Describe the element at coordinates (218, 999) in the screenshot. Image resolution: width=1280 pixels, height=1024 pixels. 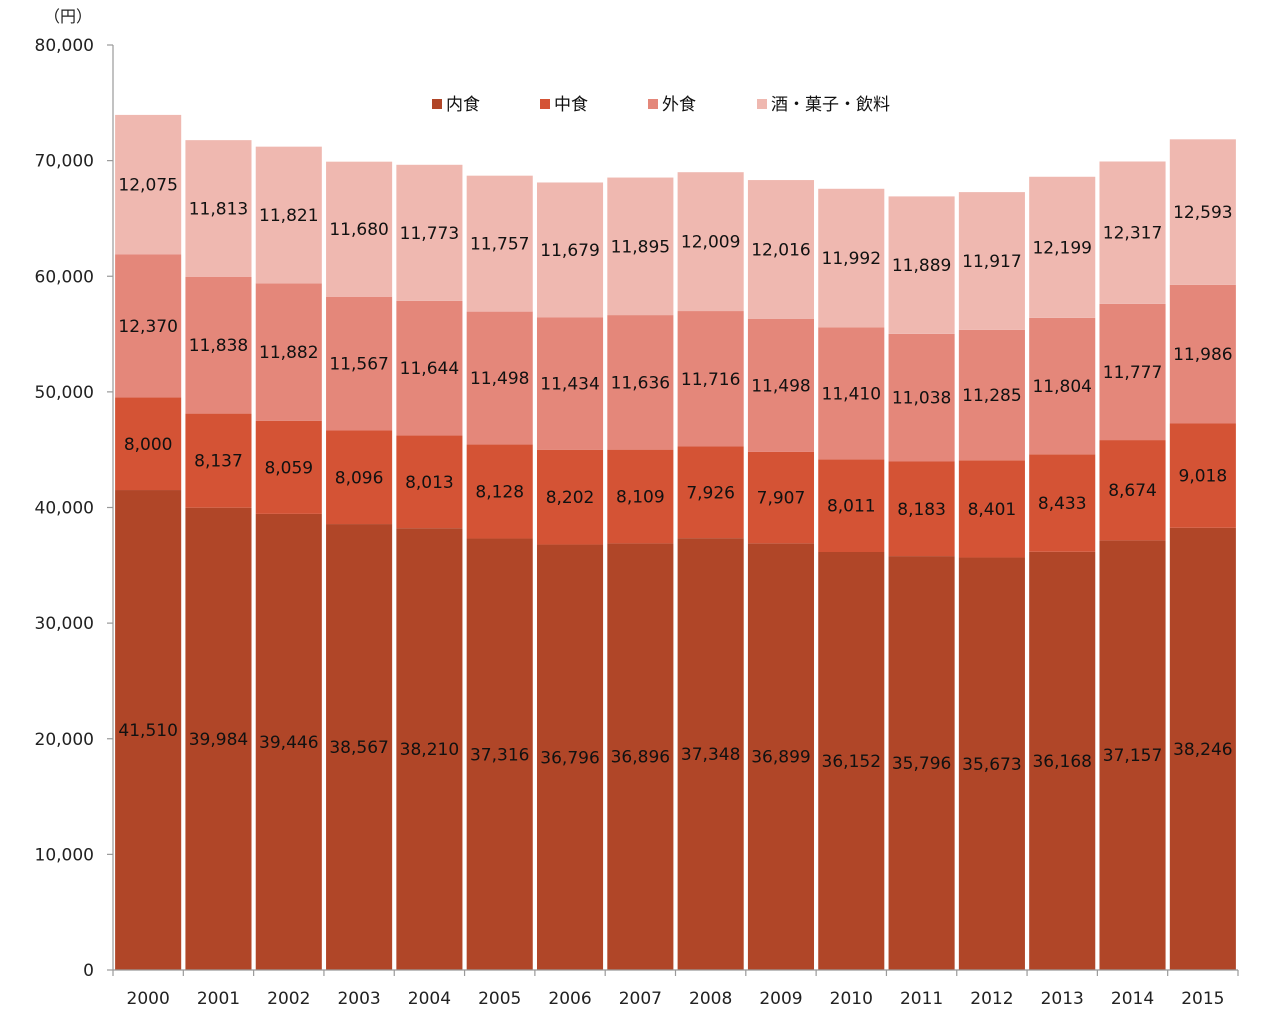
I see `x-tick-label-2001: 2001` at that location.